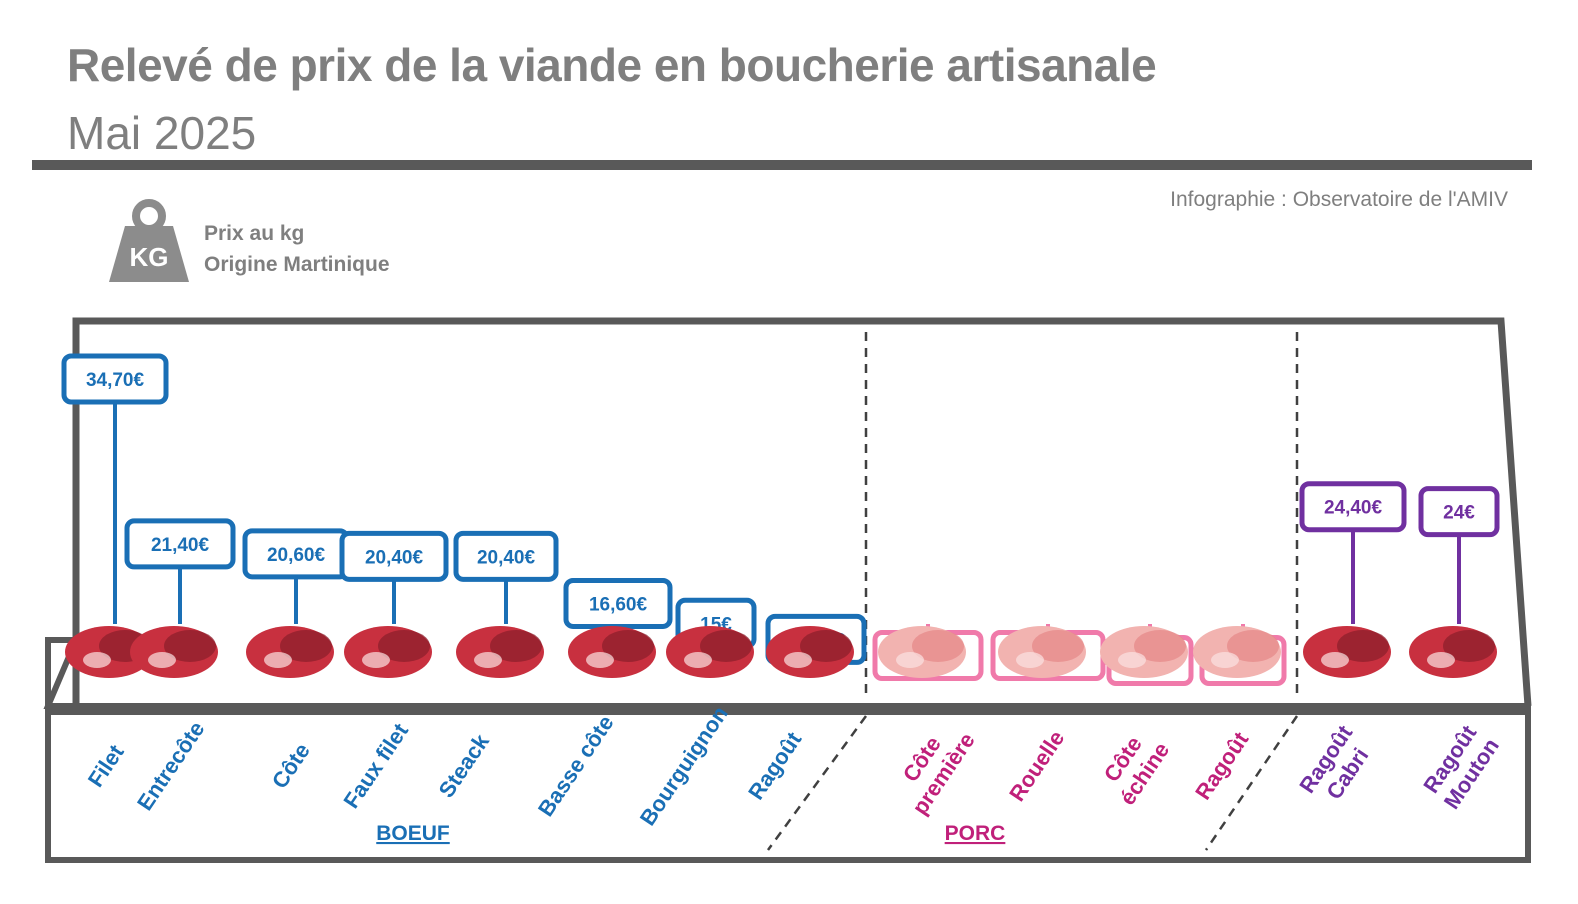 This screenshot has height=904, width=1578. I want to click on legend: Prix au kg Origine Martinique, so click(297, 249).